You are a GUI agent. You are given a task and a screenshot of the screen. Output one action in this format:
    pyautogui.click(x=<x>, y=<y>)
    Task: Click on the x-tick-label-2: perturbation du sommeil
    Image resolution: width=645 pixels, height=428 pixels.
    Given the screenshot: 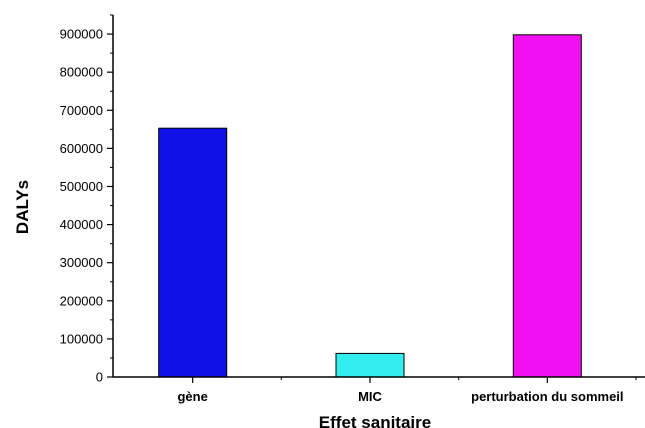 What is the action you would take?
    pyautogui.click(x=547, y=396)
    